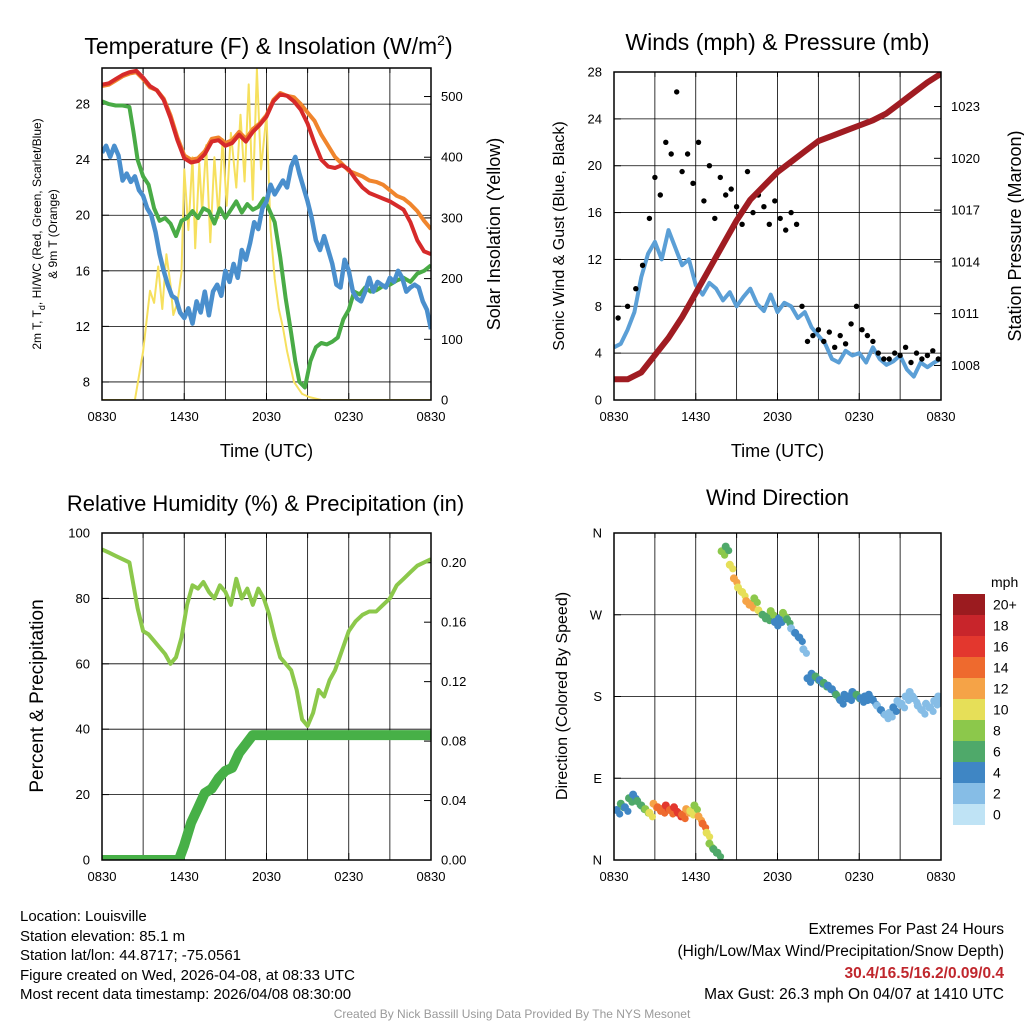 The width and height of the screenshot is (1024, 1024). Describe the element at coordinates (266, 162) in the screenshot. I see `series-2m-t` at that location.